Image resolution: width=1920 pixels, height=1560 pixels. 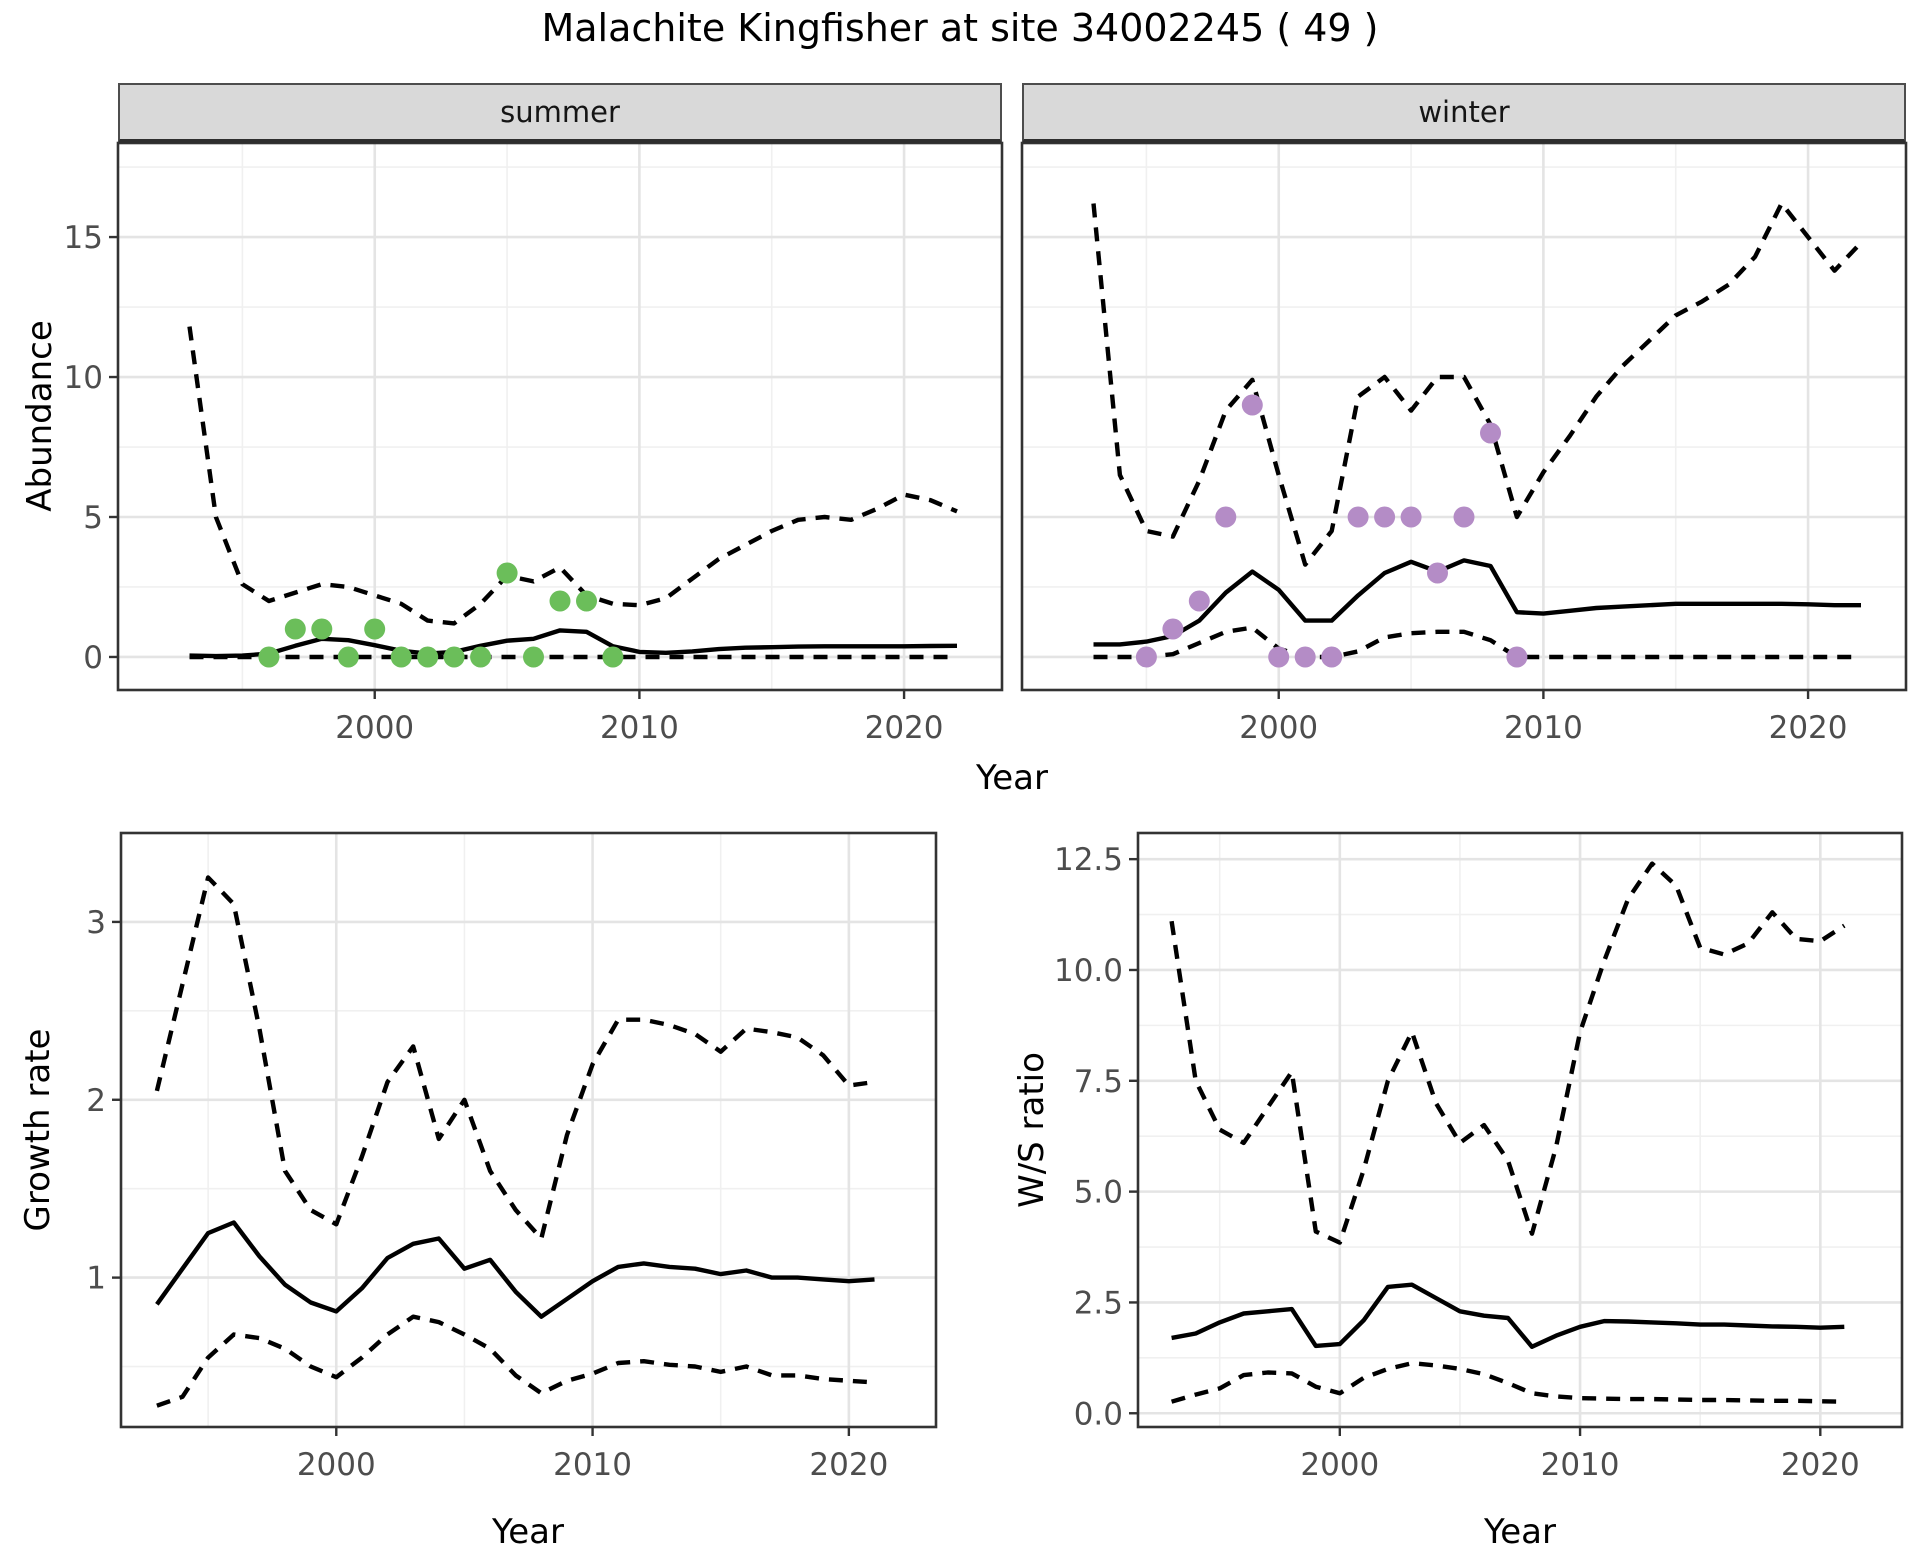 What do you see at coordinates (573, 643) in the screenshot?
I see `abundance-summer-median-line` at bounding box center [573, 643].